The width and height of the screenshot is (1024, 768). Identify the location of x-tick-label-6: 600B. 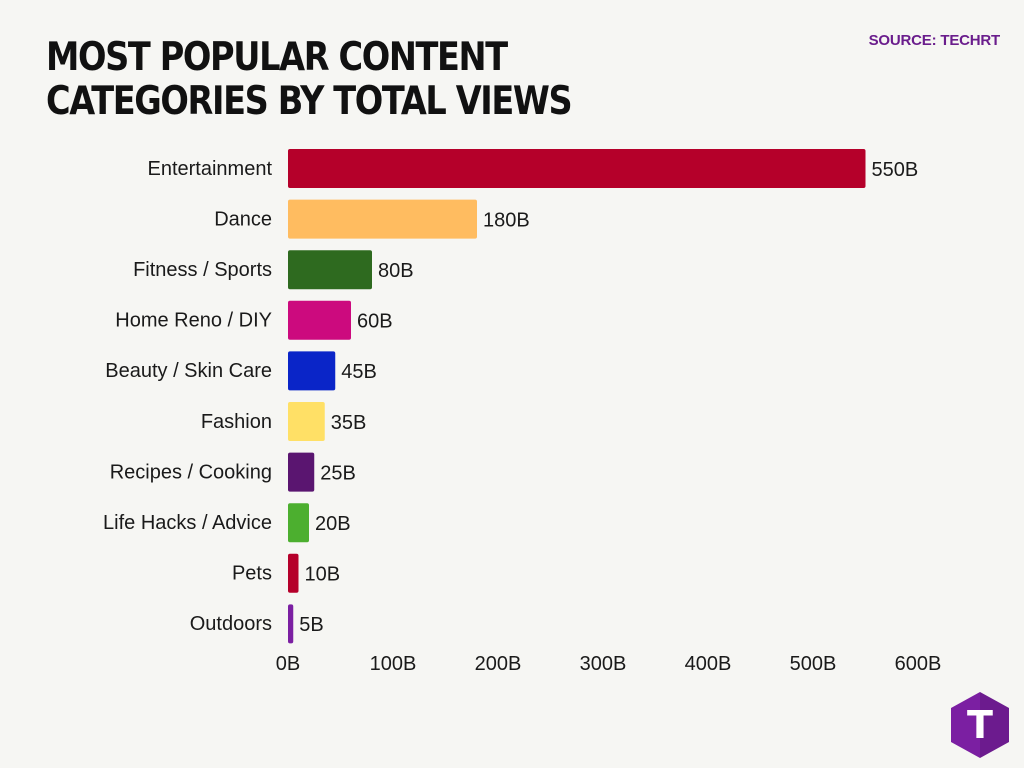
(918, 664).